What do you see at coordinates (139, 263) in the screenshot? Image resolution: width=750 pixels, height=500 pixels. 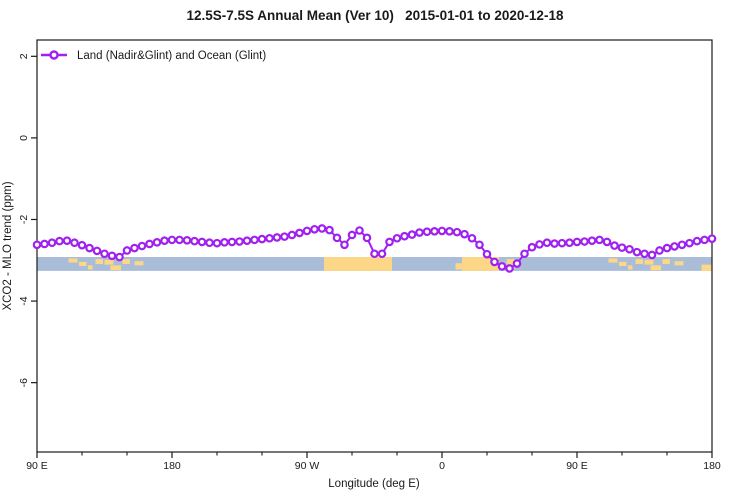 I see `land-patch-solomons` at bounding box center [139, 263].